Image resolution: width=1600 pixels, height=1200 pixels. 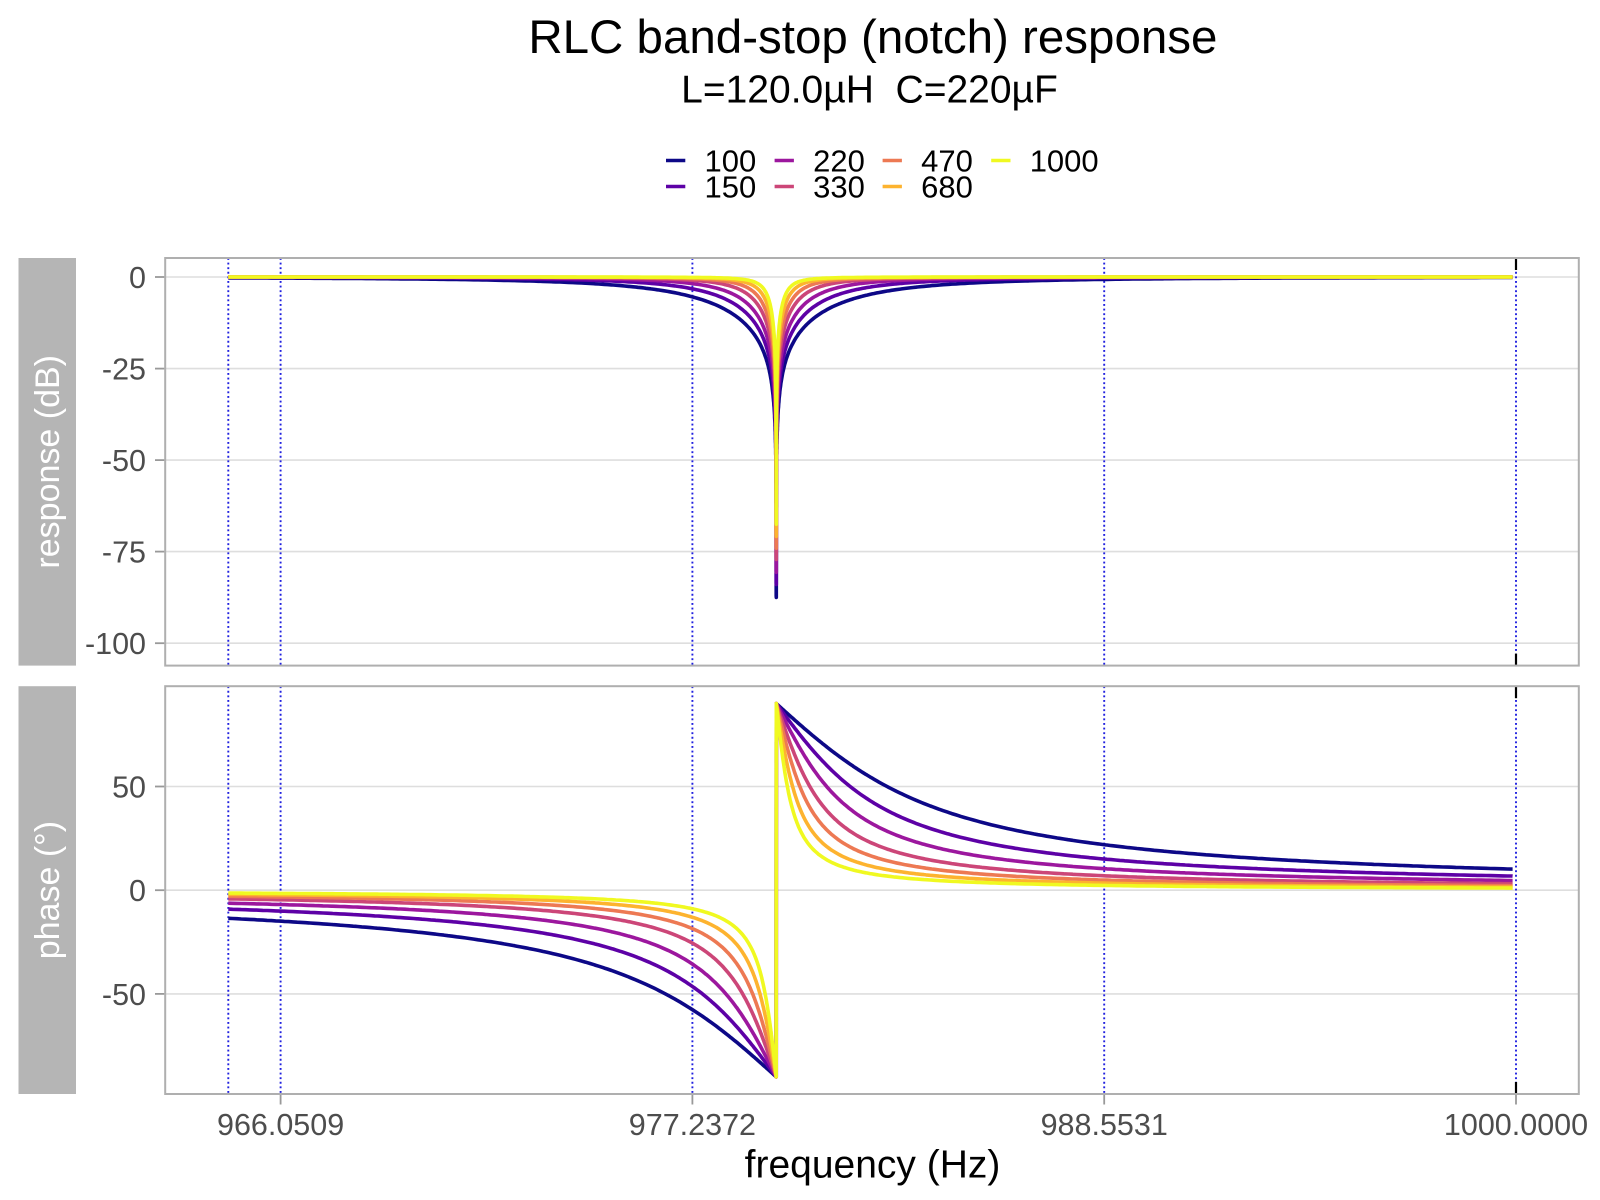 I want to click on svg-text: 1000.0000, so click(x=1516, y=1125).